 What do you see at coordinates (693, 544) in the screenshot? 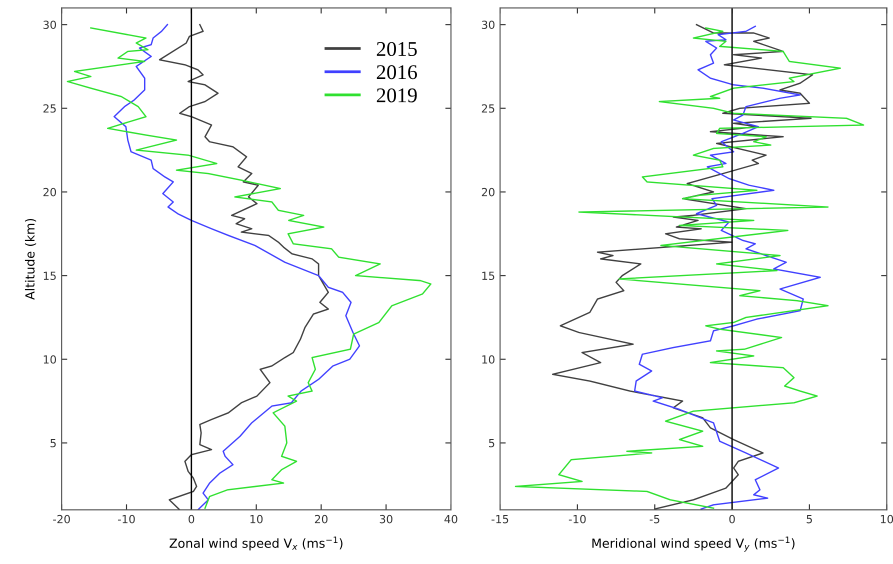
I see `x-axis-title: Meridional wind speed V$_{y}$ (ms$^{−1}$)` at bounding box center [693, 544].